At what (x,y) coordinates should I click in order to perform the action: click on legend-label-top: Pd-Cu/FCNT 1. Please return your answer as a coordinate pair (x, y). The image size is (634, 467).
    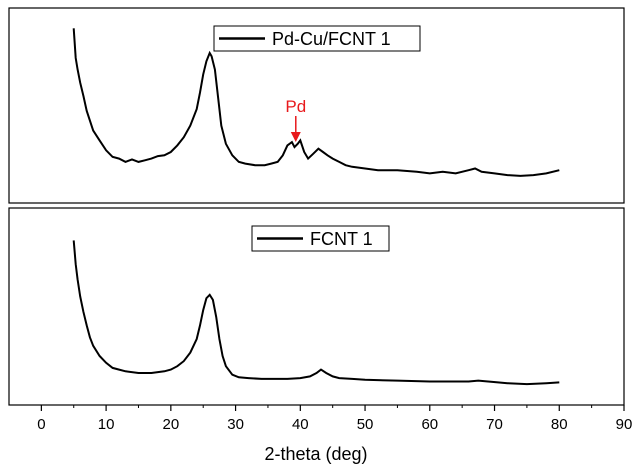
    Looking at the image, I should click on (331, 39).